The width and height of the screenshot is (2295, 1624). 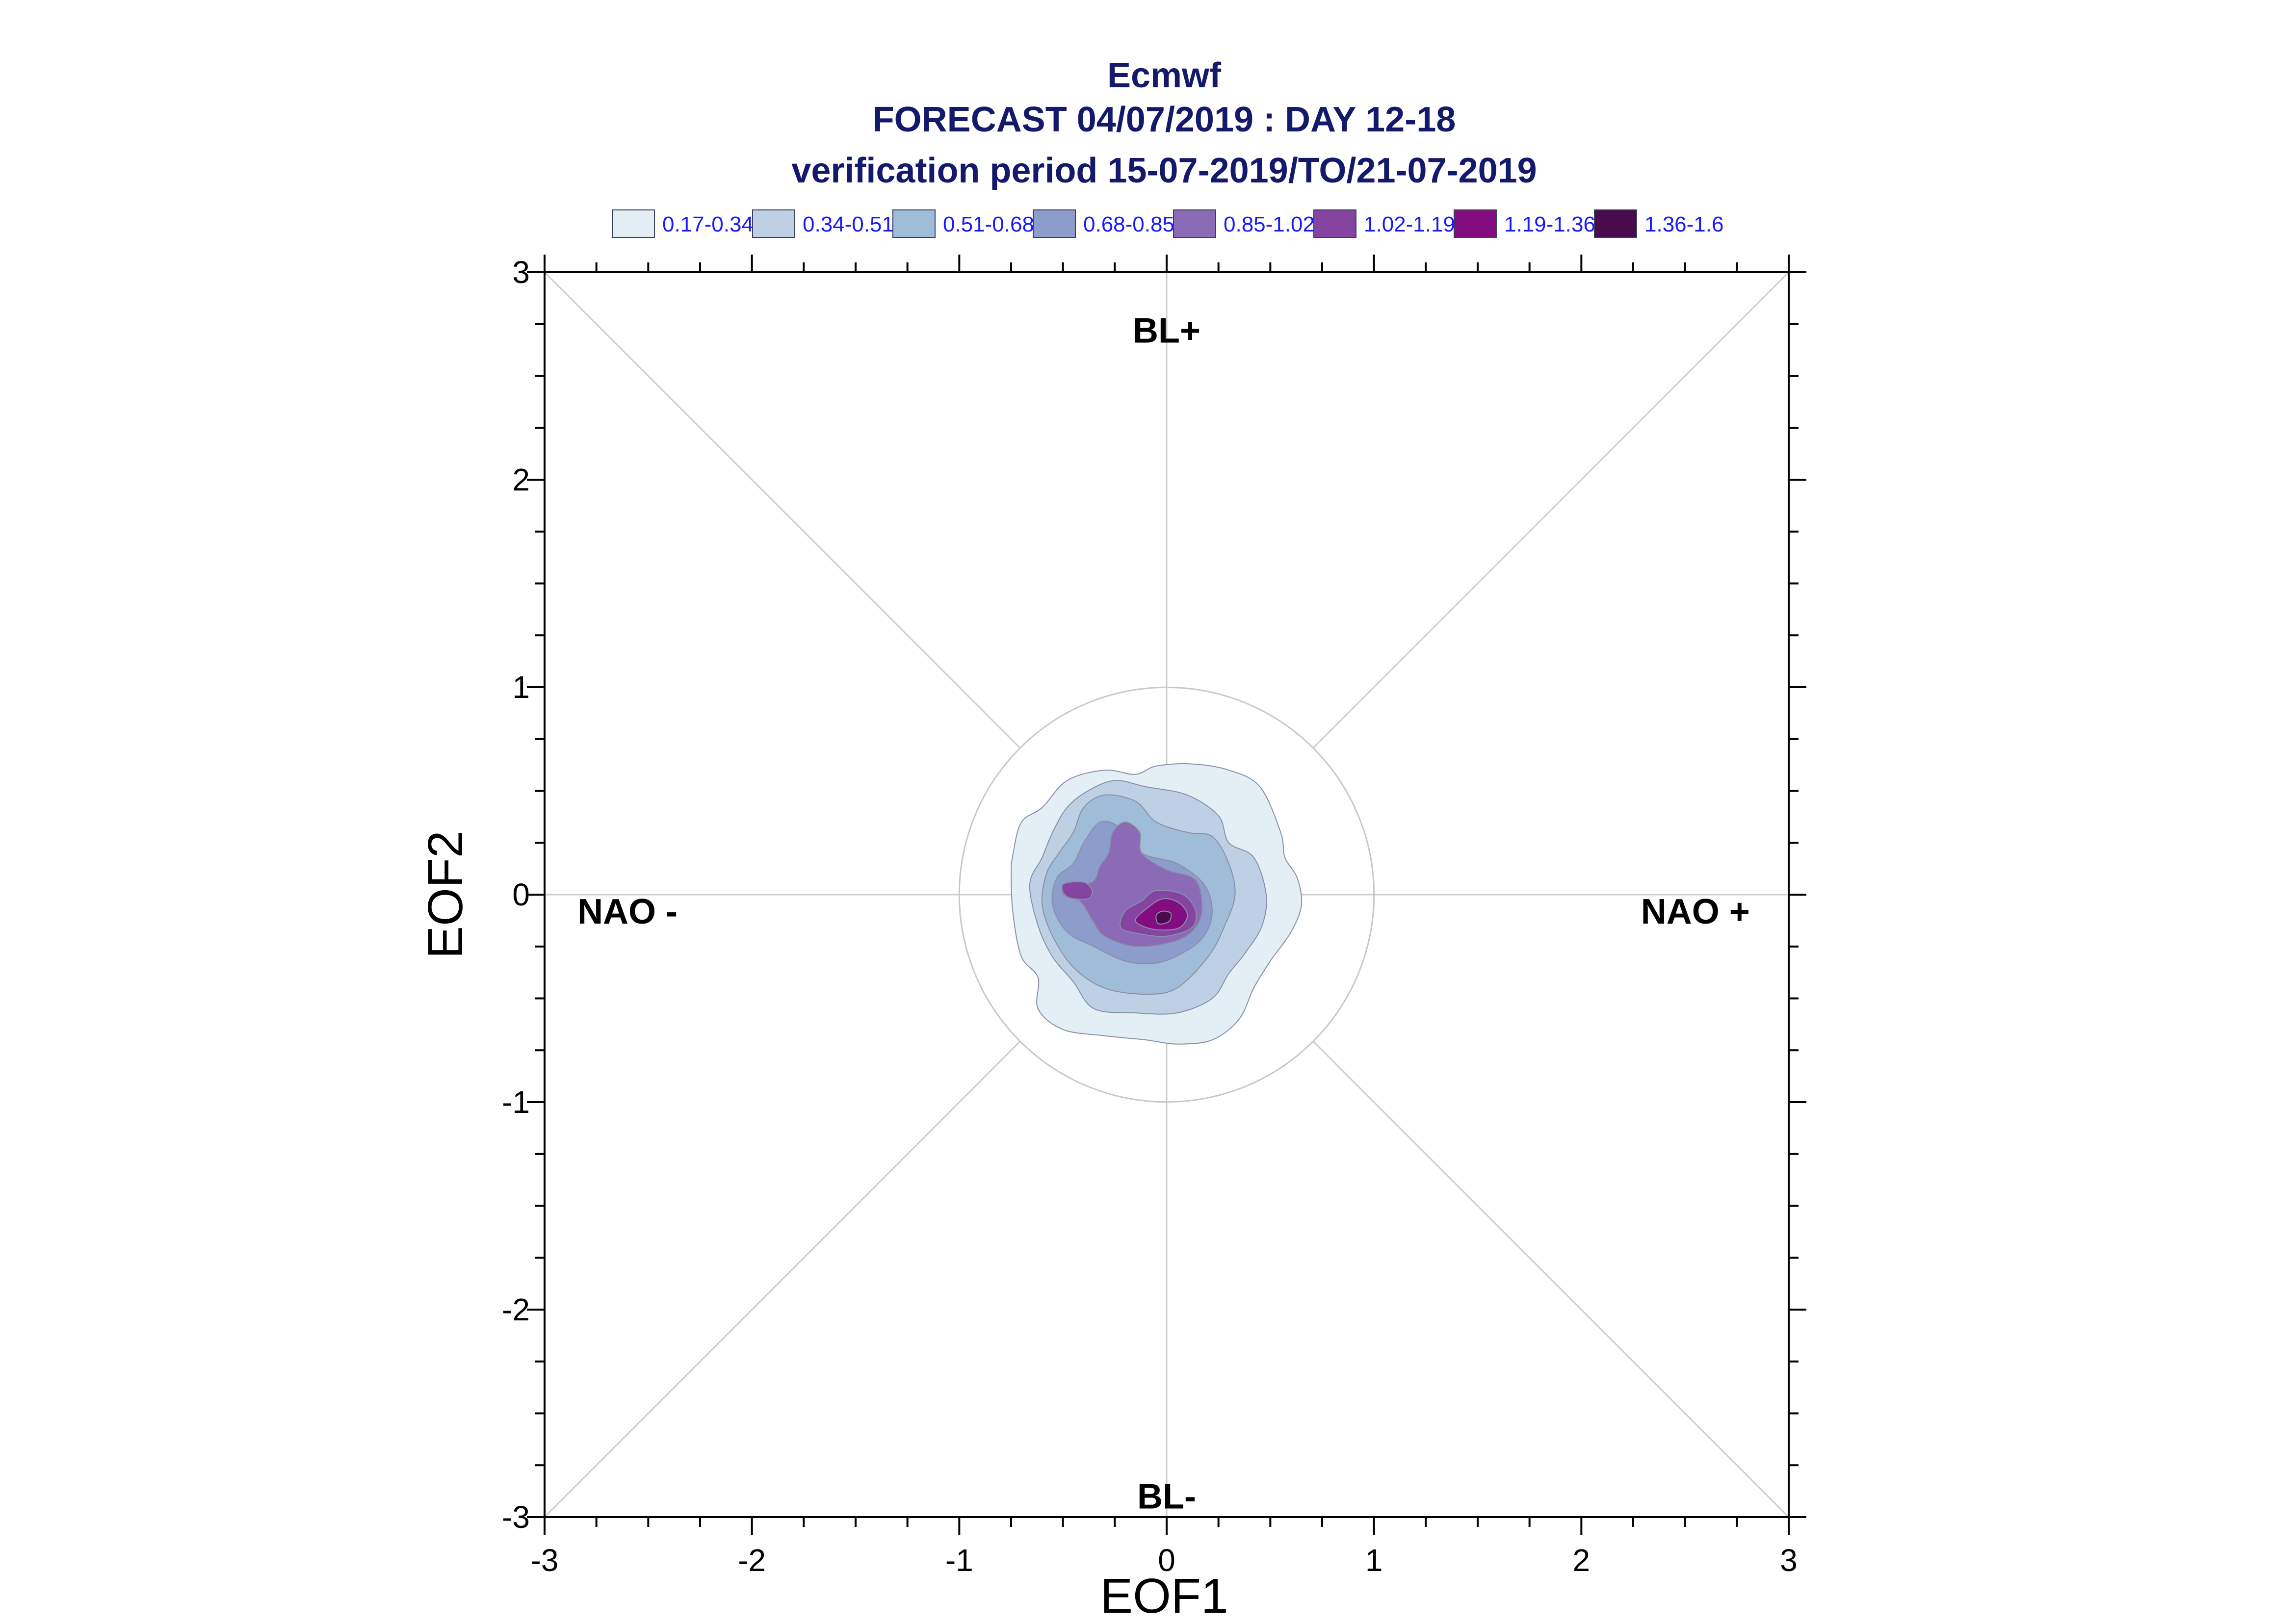 What do you see at coordinates (521, 272) in the screenshot?
I see `y-tick-label: 3` at bounding box center [521, 272].